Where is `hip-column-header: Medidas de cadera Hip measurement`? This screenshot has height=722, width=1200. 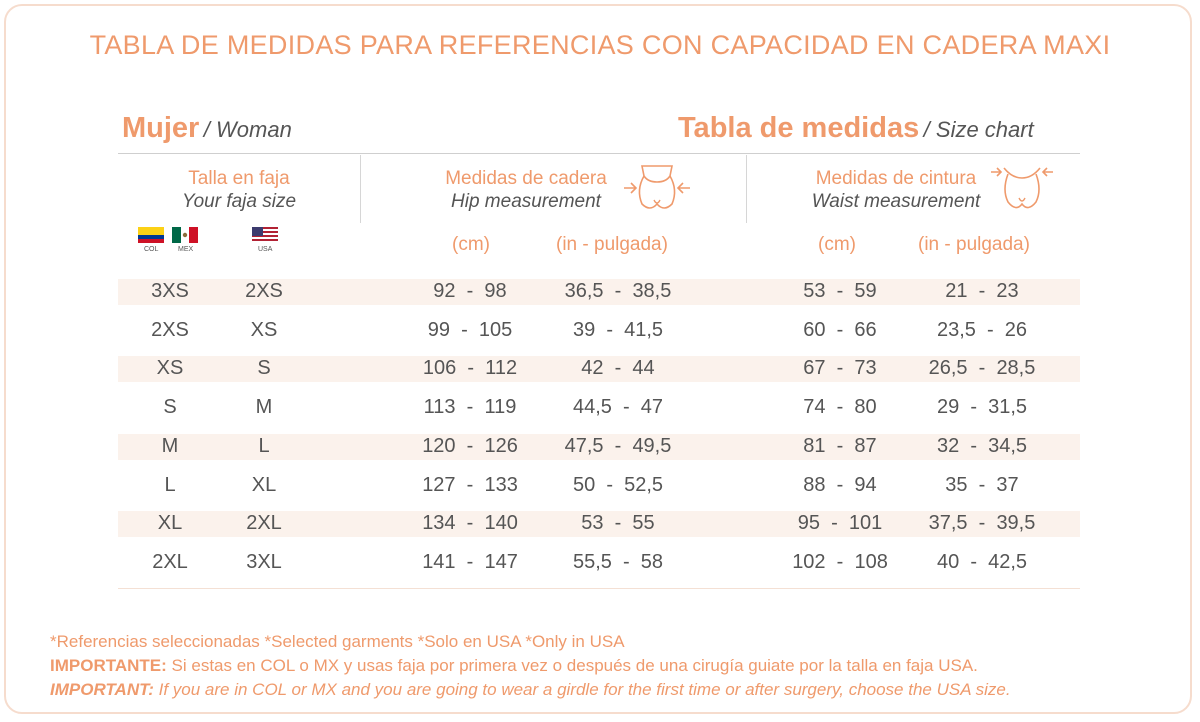
hip-column-header: Medidas de cadera Hip measurement is located at coordinates (526, 190).